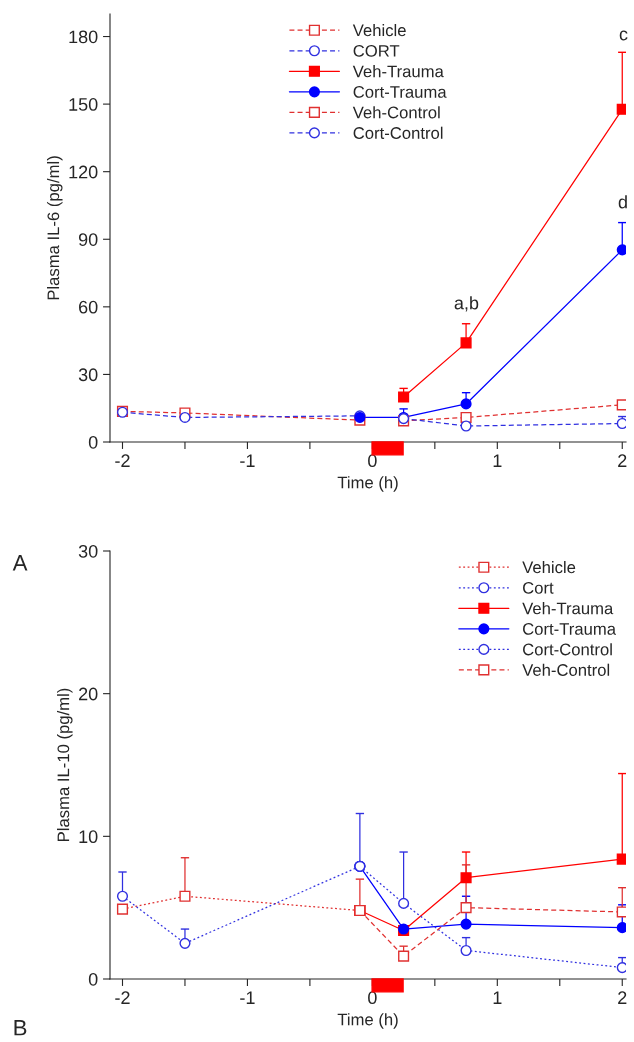 The height and width of the screenshot is (1042, 634). I want to click on legend-label: CORT, so click(376, 50).